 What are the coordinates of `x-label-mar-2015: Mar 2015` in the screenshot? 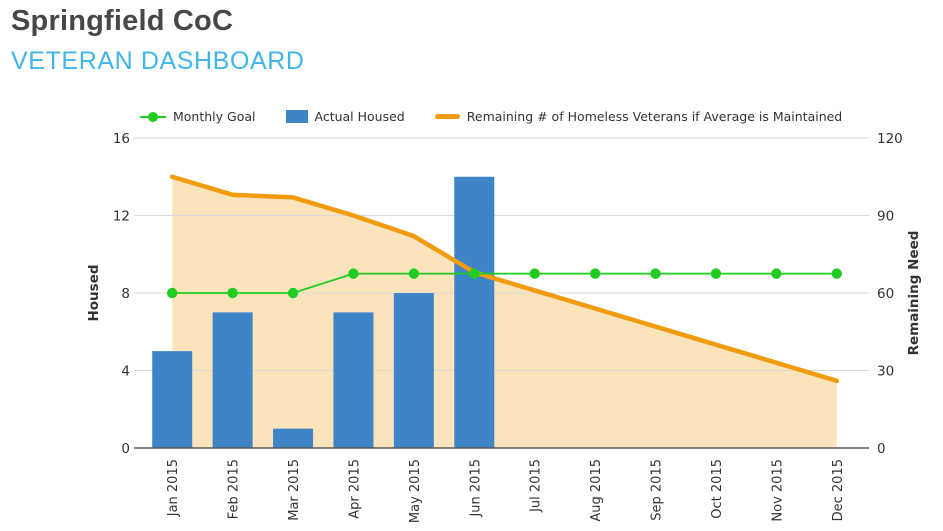 It's located at (294, 490).